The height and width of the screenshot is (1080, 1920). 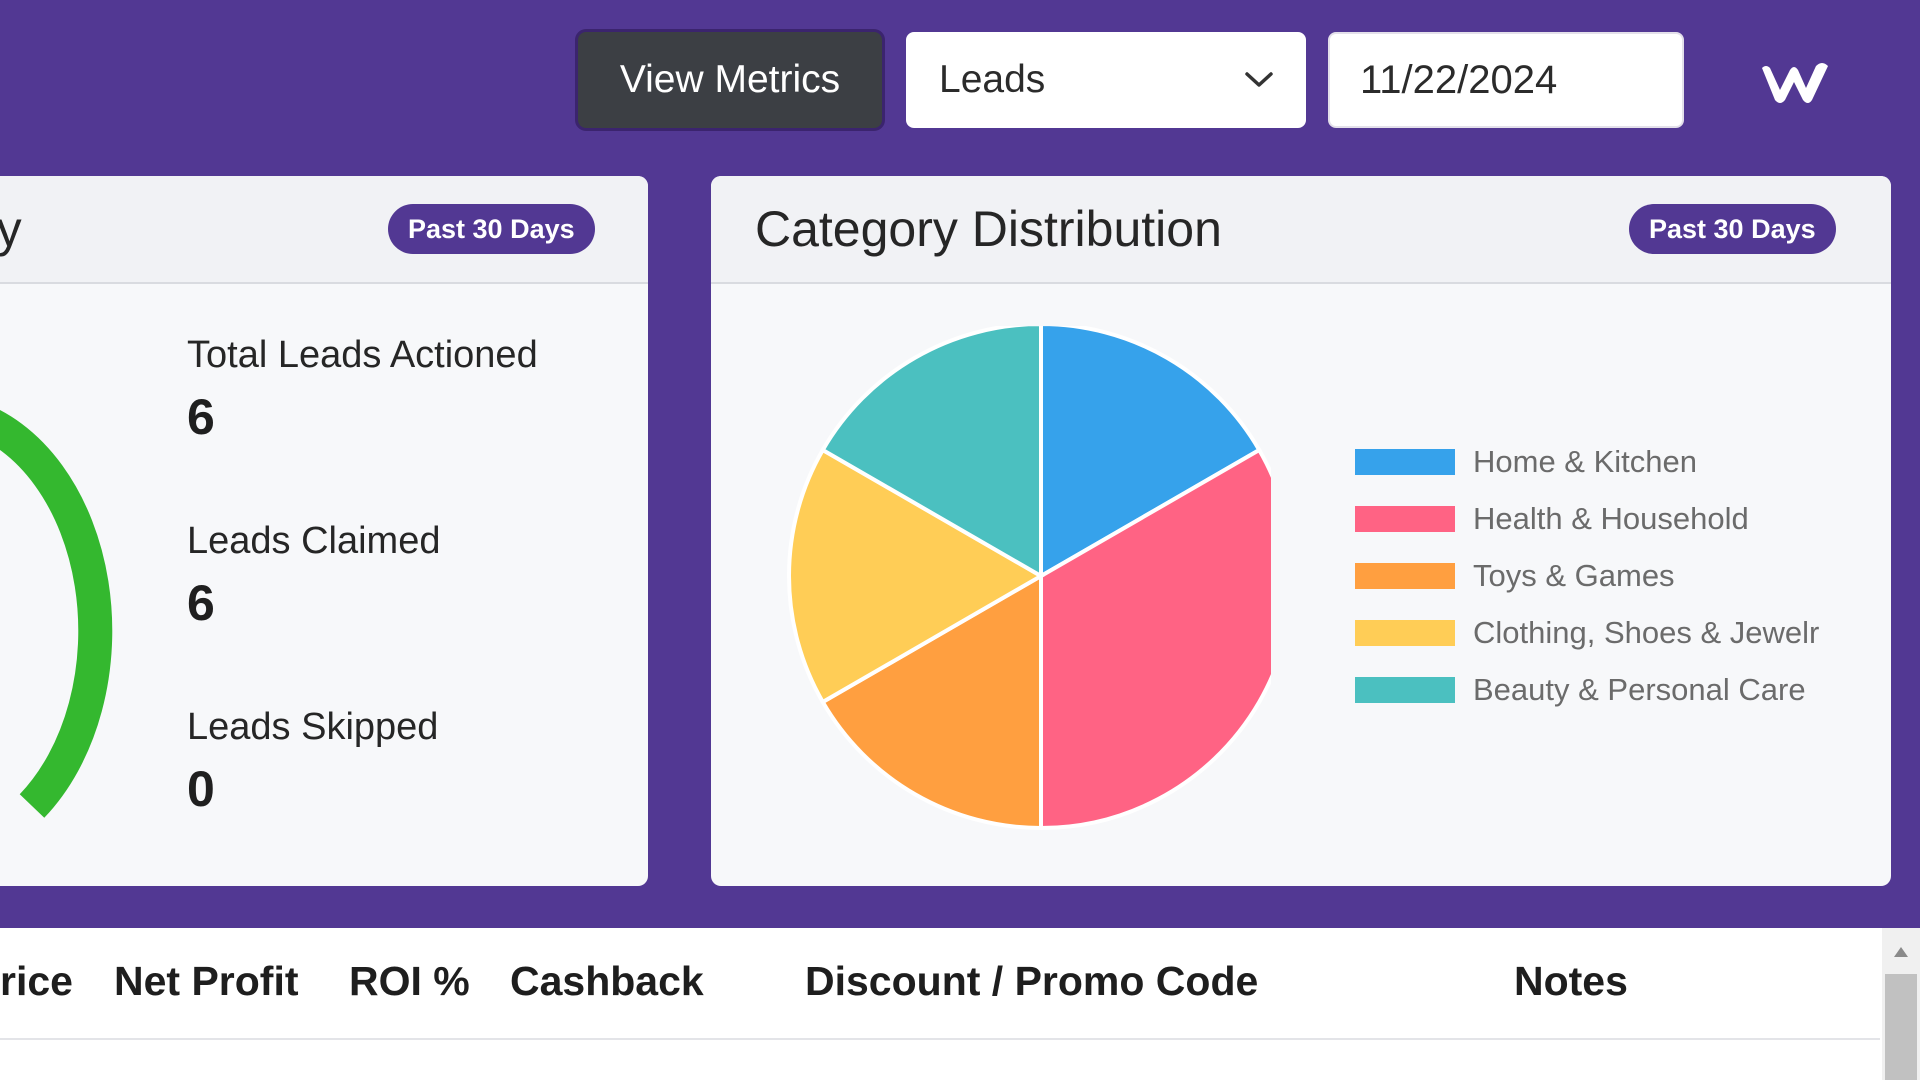 I want to click on chevron-down-icon, so click(x=1259, y=80).